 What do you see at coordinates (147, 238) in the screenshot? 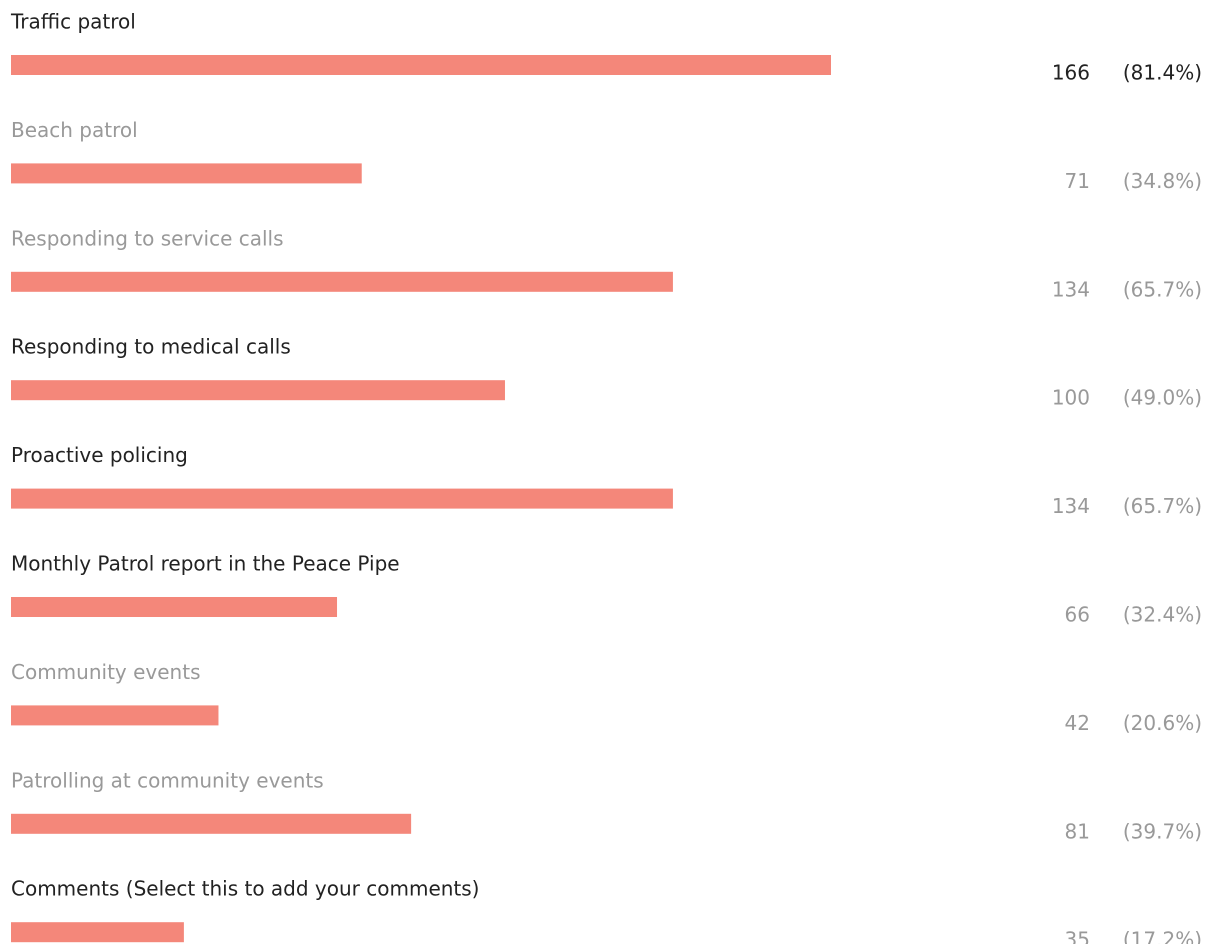
I see `option-label: Responding to service calls` at bounding box center [147, 238].